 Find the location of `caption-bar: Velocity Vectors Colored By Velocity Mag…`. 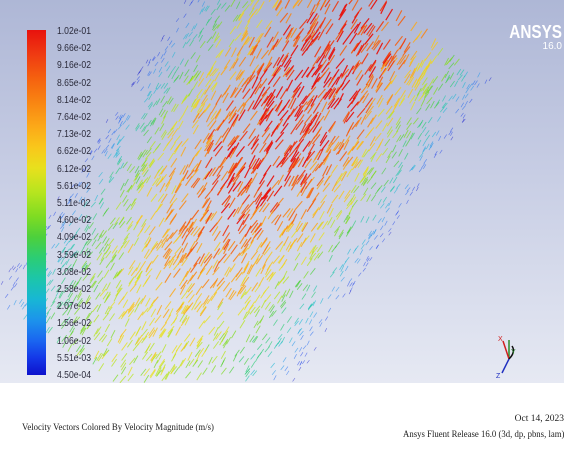

caption-bar: Velocity Vectors Colored By Velocity Mag… is located at coordinates (282, 416).